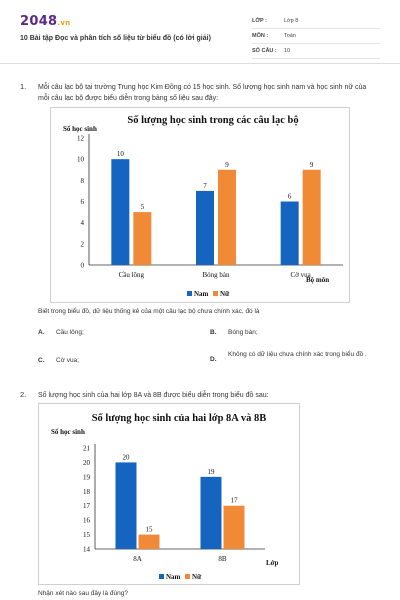  I want to click on meta-key: MÔN :, so click(260, 36).